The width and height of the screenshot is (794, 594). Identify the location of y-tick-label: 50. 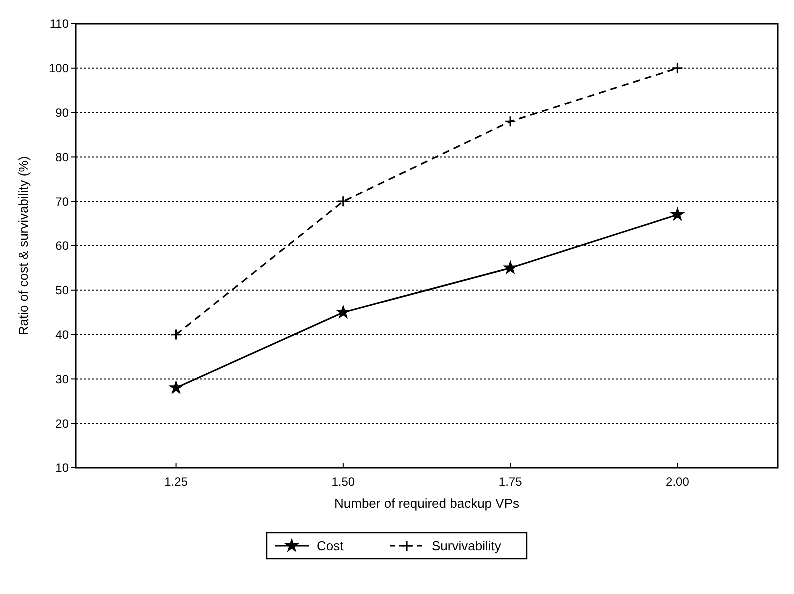
(63, 291).